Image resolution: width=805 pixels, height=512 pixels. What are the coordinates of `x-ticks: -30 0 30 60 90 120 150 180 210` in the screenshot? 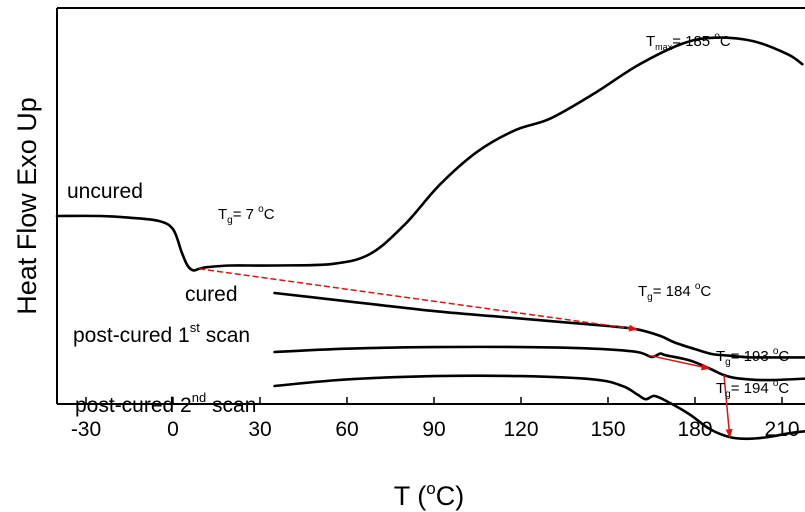 It's located at (435, 419).